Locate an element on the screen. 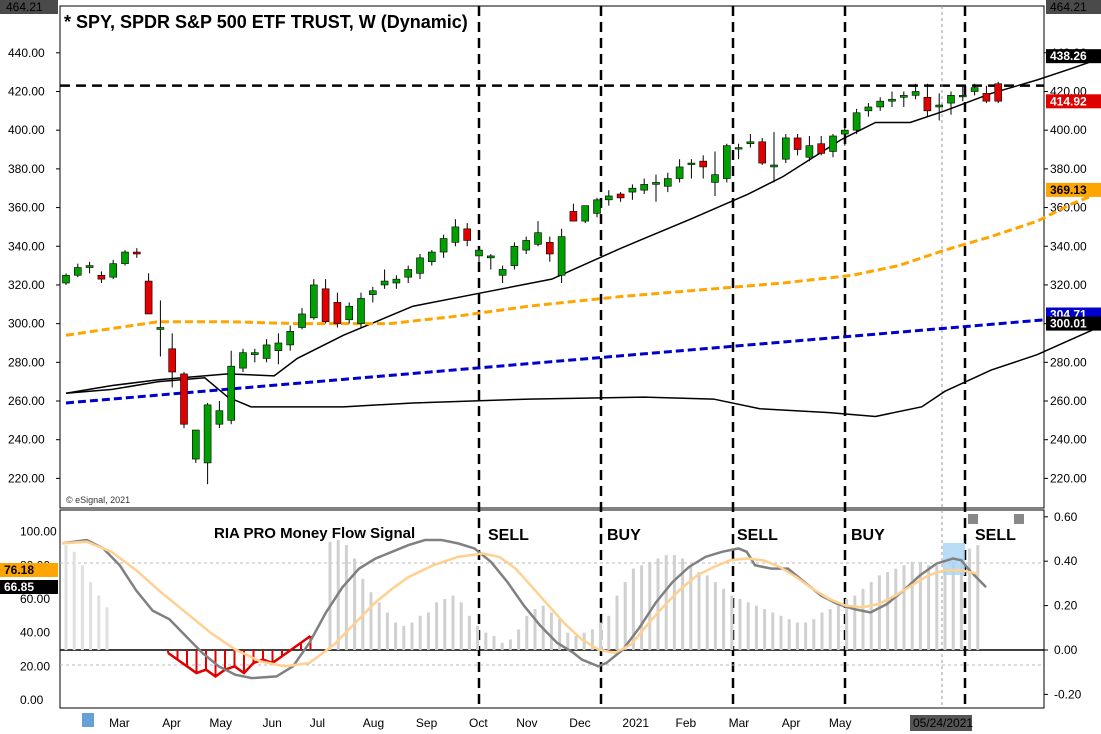  ind-right-tick-label: 0.20 is located at coordinates (1066, 606).